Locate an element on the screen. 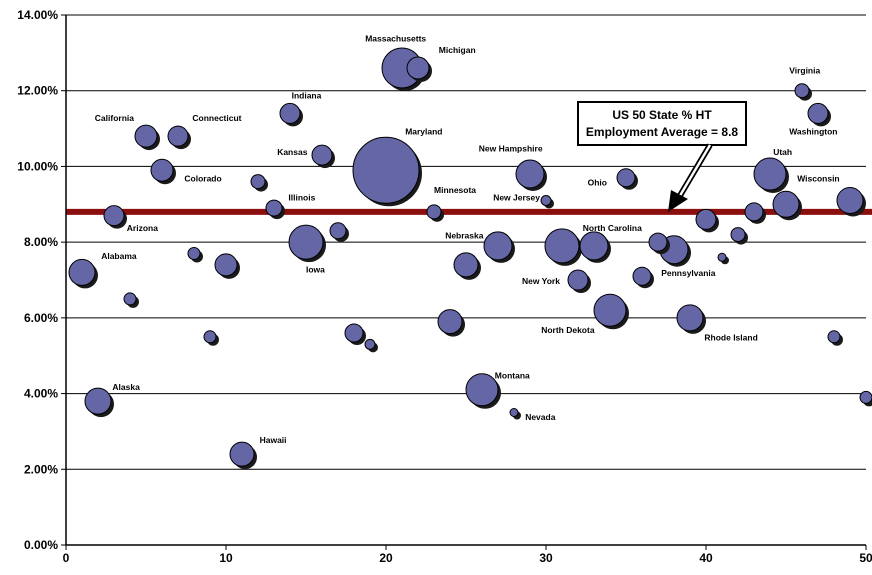 The width and height of the screenshot is (872, 575). x-axis-tick-labels: 0 10 20 30 40 50 is located at coordinates (467, 555).